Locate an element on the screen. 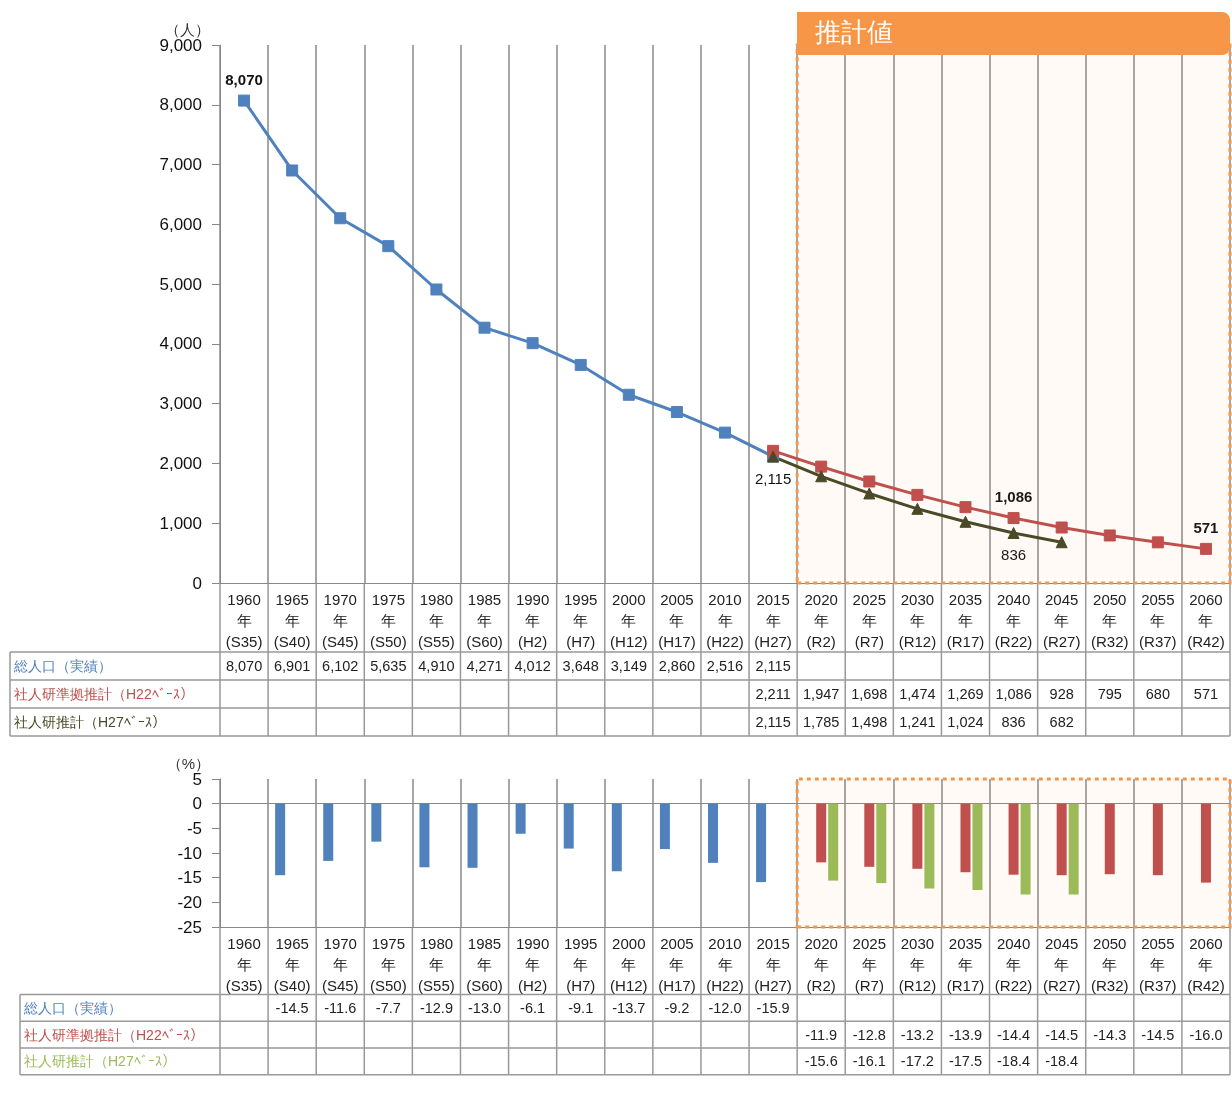  data-label: 680 is located at coordinates (1157, 694).